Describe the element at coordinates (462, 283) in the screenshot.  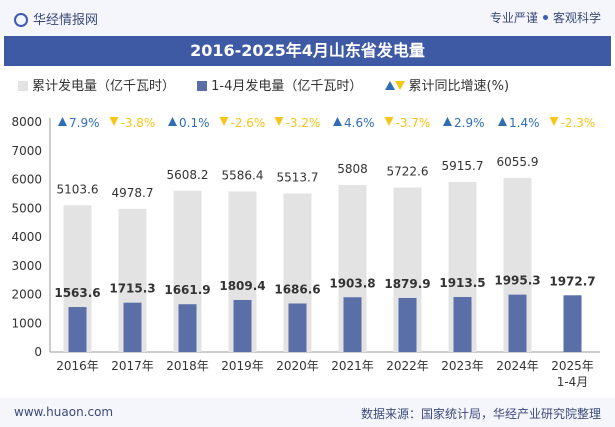
I see `data-label-period: 1913.5` at that location.